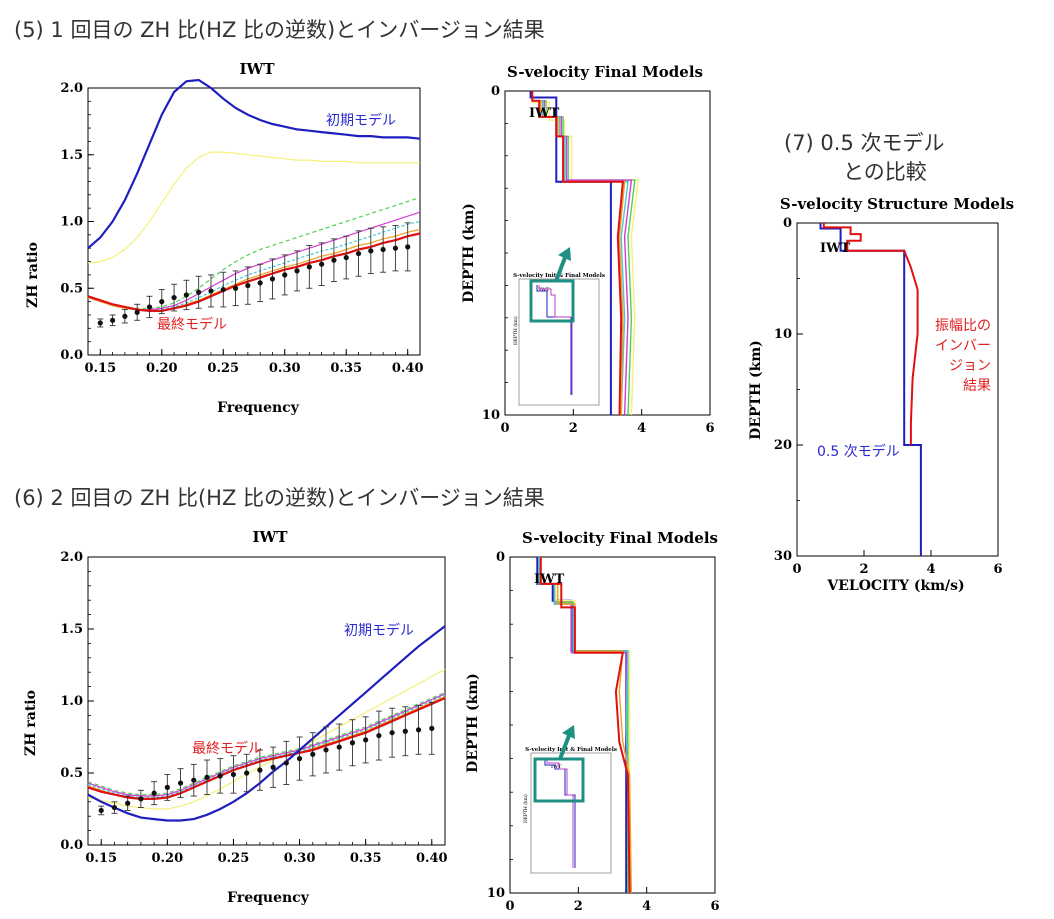 Image resolution: width=1054 pixels, height=919 pixels. Describe the element at coordinates (279, 498) in the screenshot. I see `heading-section-6: (6) 2 回目の ZH 比(HZ 比の逆数)とインバージョン結果` at that location.